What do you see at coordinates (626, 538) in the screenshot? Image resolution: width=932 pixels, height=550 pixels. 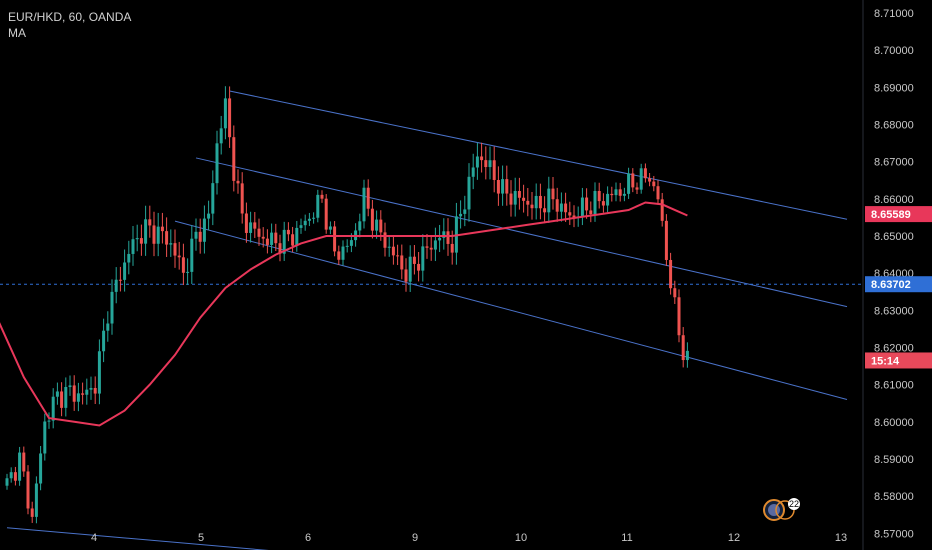 I see `time-tick-label: 11` at bounding box center [626, 538].